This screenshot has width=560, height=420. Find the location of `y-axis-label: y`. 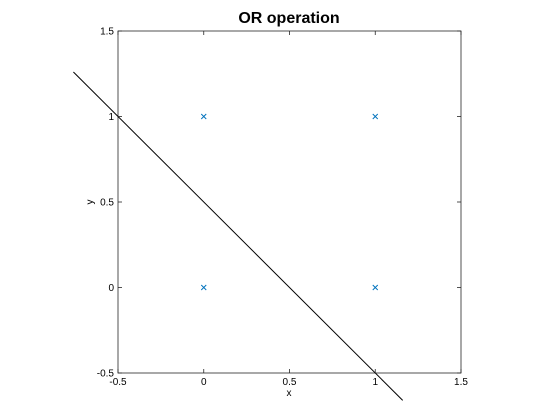

y-axis-label: y is located at coordinates (90, 202).